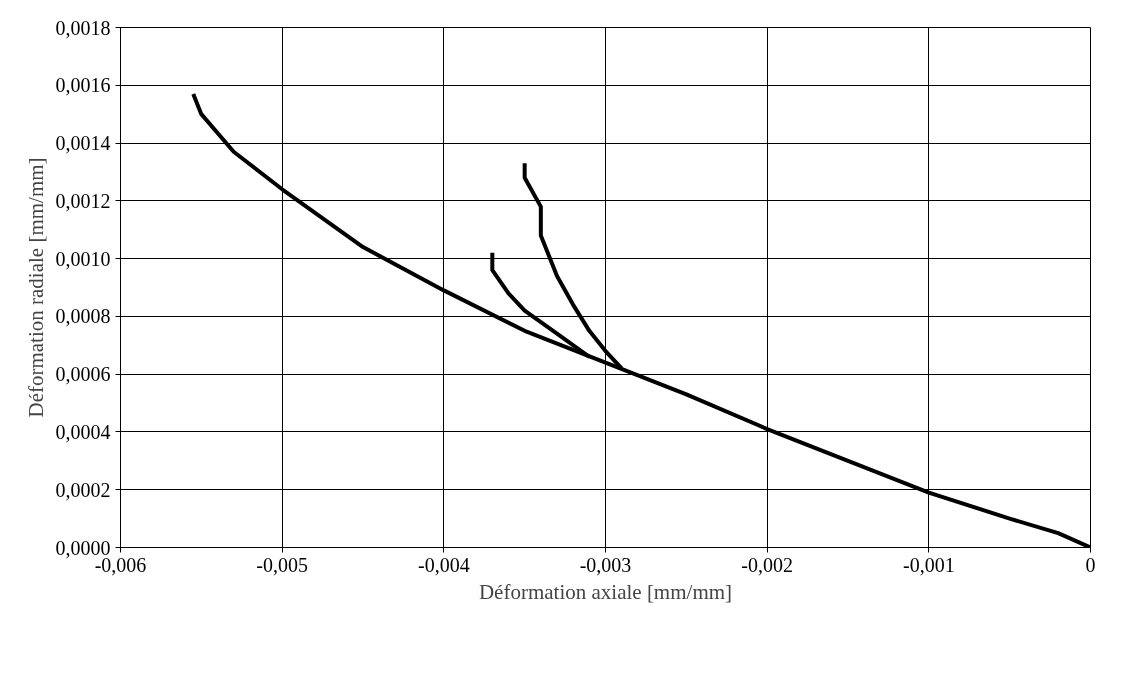 Image resolution: width=1125 pixels, height=681 pixels. What do you see at coordinates (83, 489) in the screenshot?
I see `y-tick-label: 0,0002` at bounding box center [83, 489].